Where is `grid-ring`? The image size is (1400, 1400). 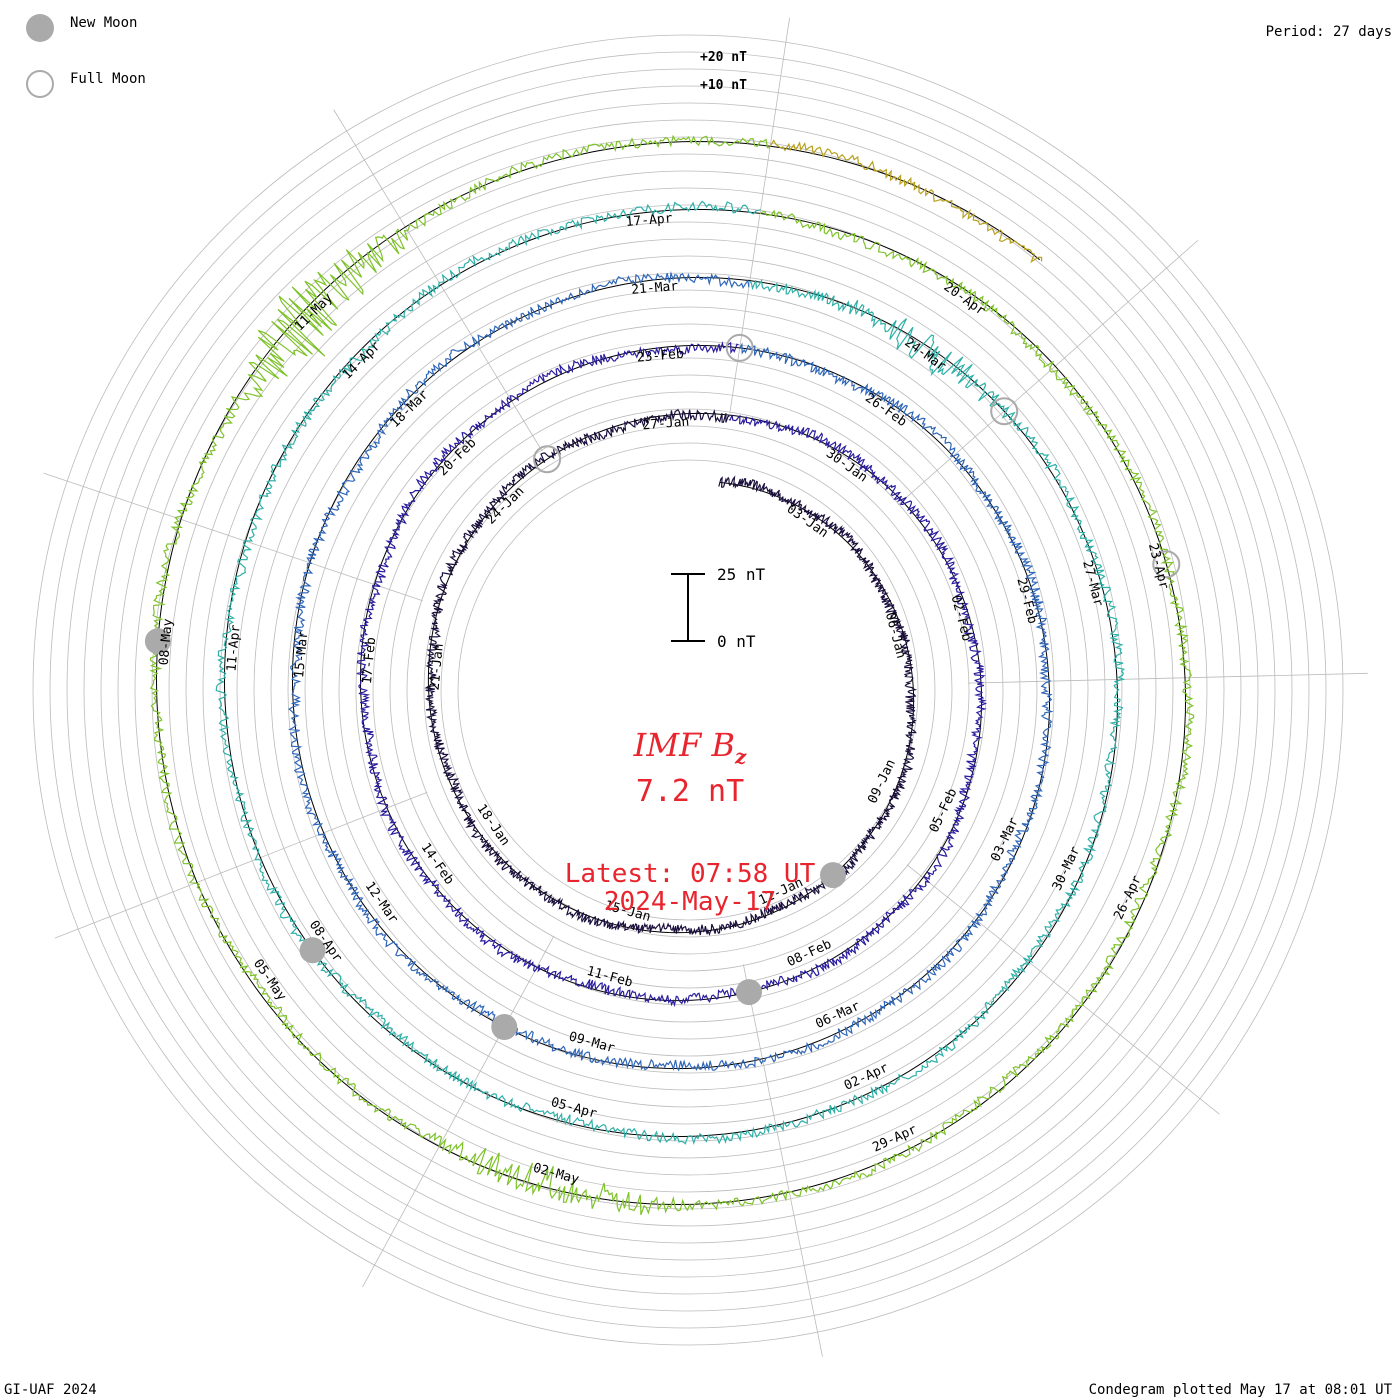 grid-ring is located at coordinates (688, 690).